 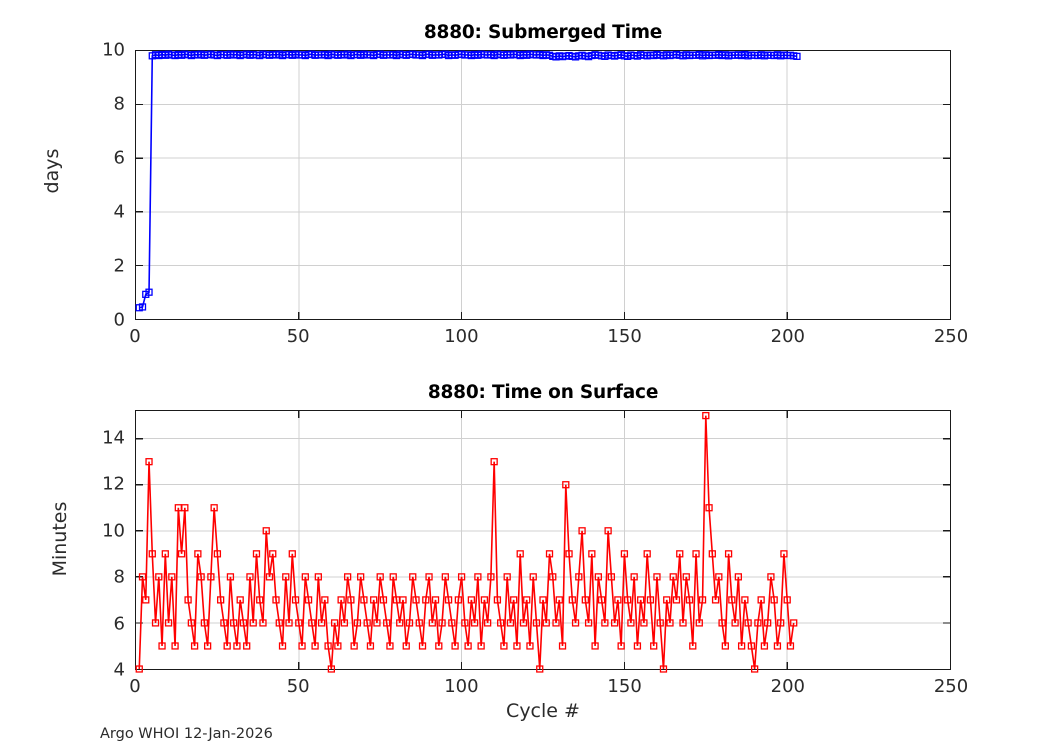 I want to click on x-tick-label: 250, so click(x=951, y=686).